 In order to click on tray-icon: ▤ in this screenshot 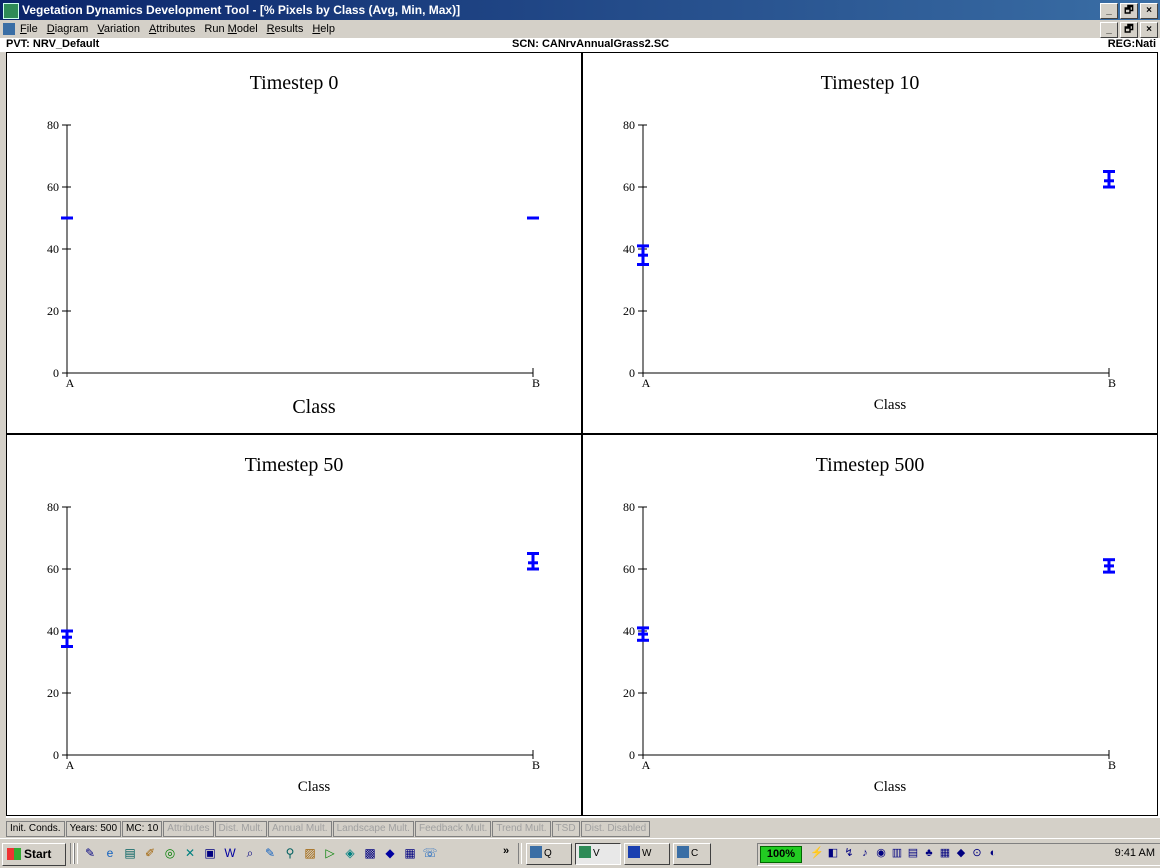, I will do `click(913, 853)`.